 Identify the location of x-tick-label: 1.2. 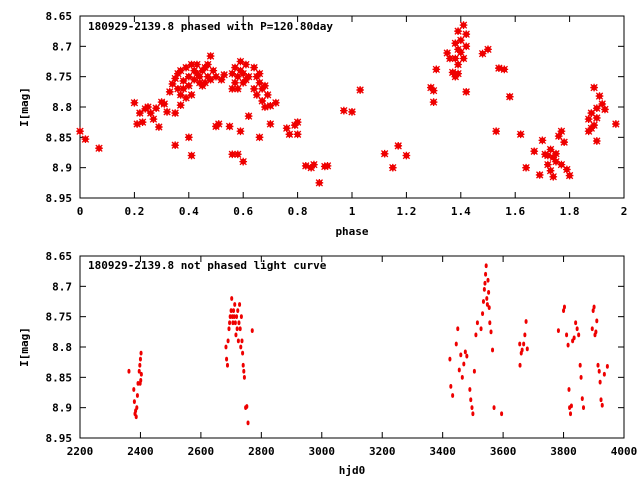
(406, 211).